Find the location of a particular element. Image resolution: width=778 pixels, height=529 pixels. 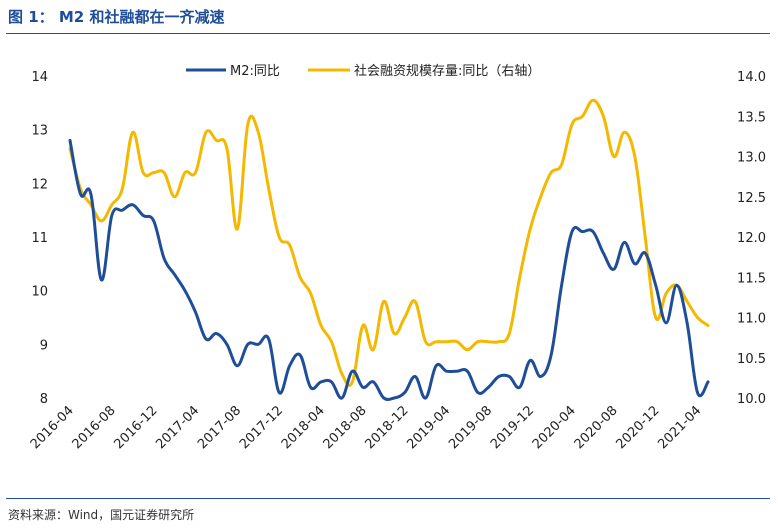

x-tick-label: 2019-04 is located at coordinates (428, 427).